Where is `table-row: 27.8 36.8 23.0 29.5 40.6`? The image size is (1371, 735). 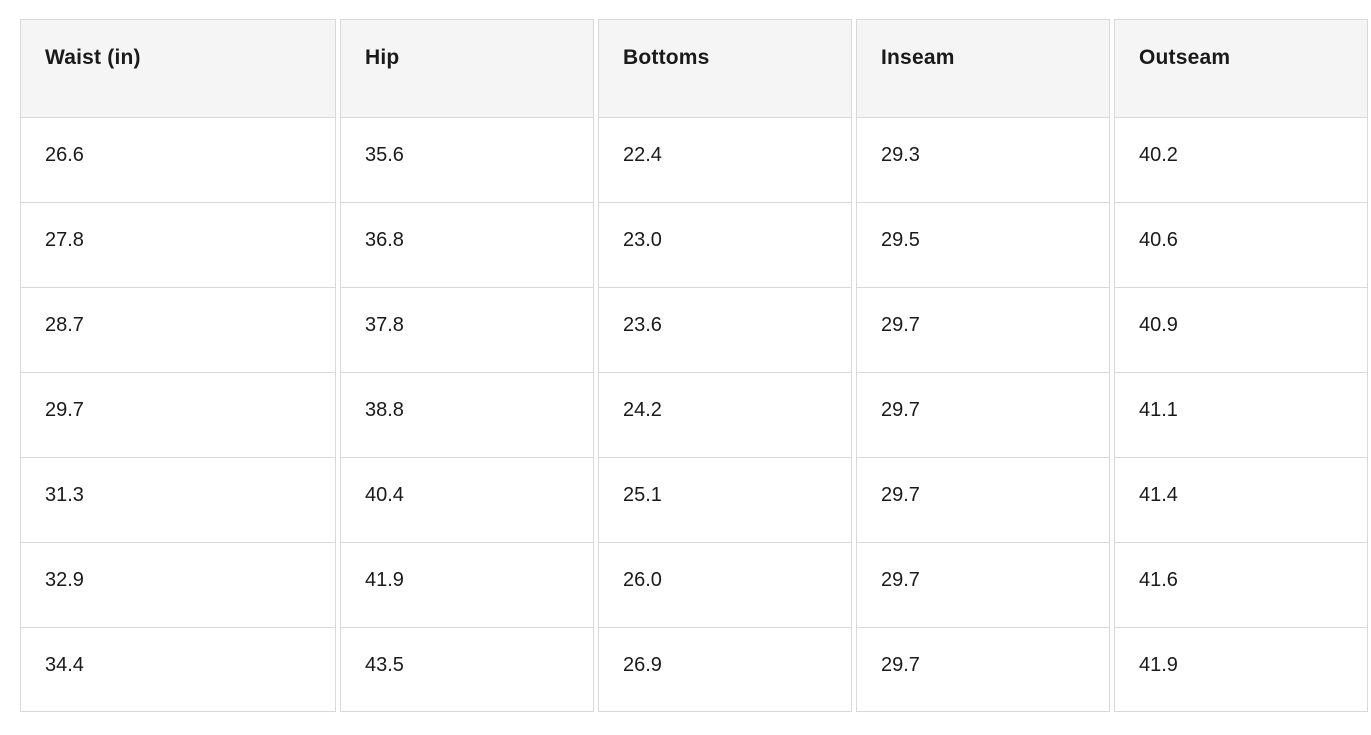 table-row: 27.8 36.8 23.0 29.5 40.6 is located at coordinates (694, 244).